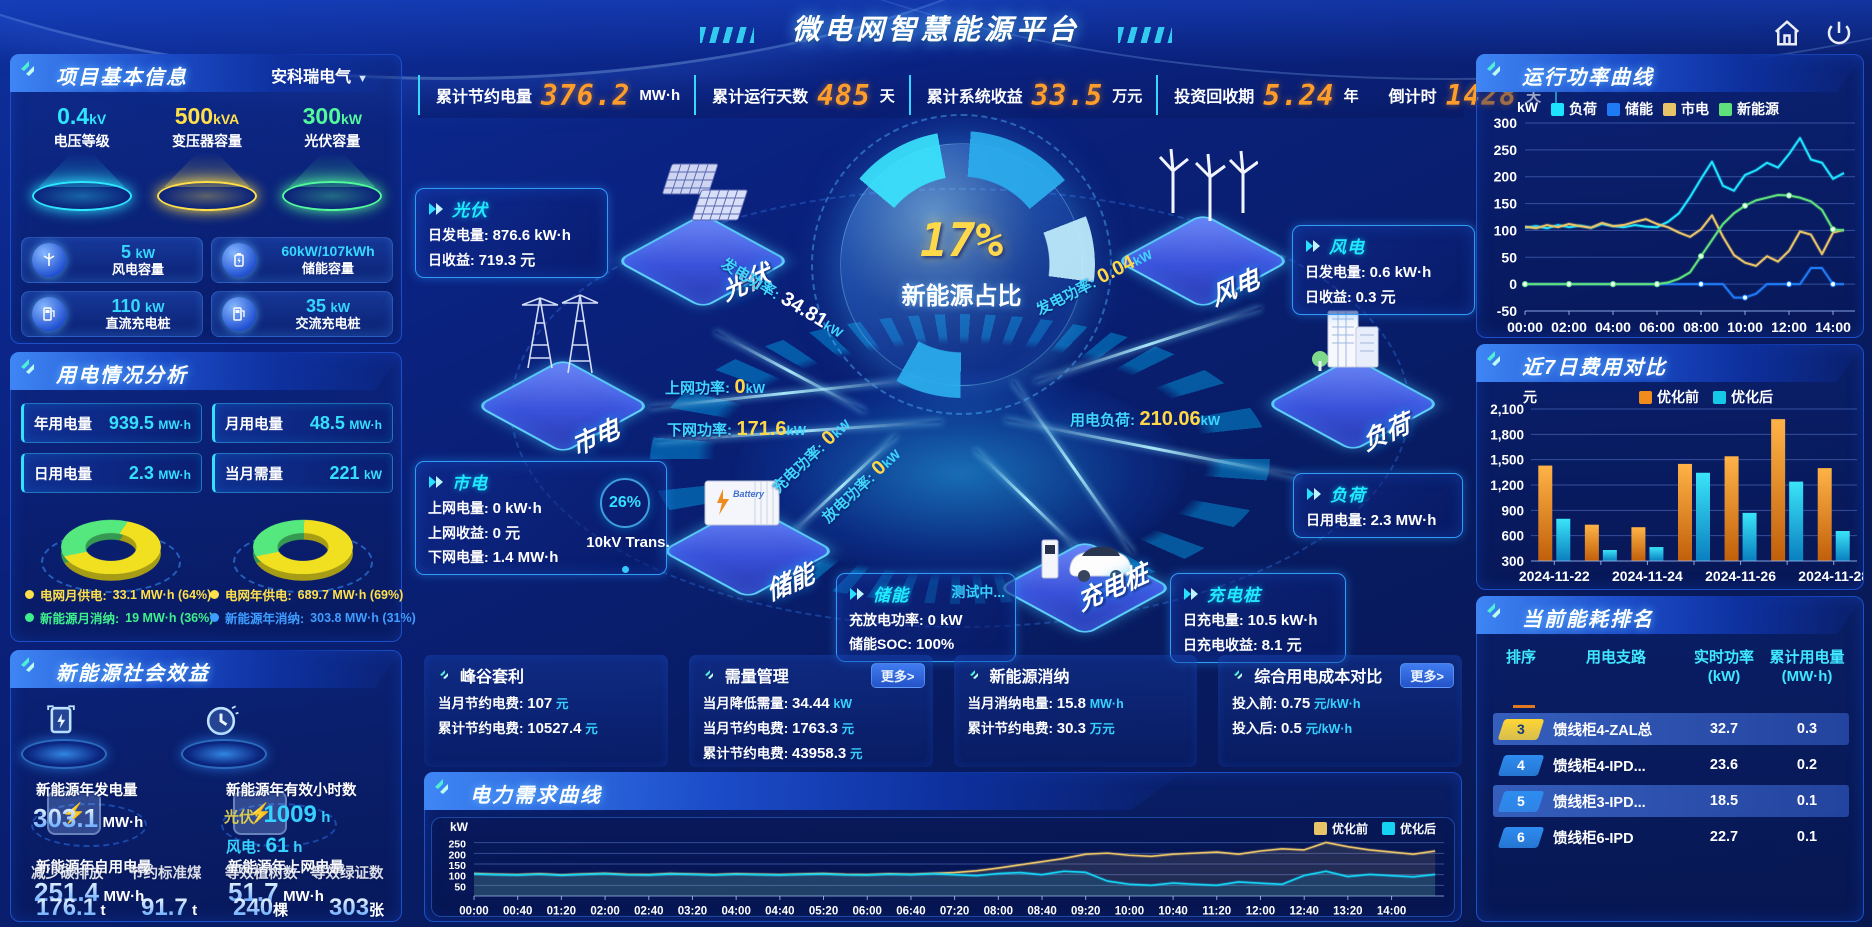  I want to click on battery-icon, so click(239, 260).